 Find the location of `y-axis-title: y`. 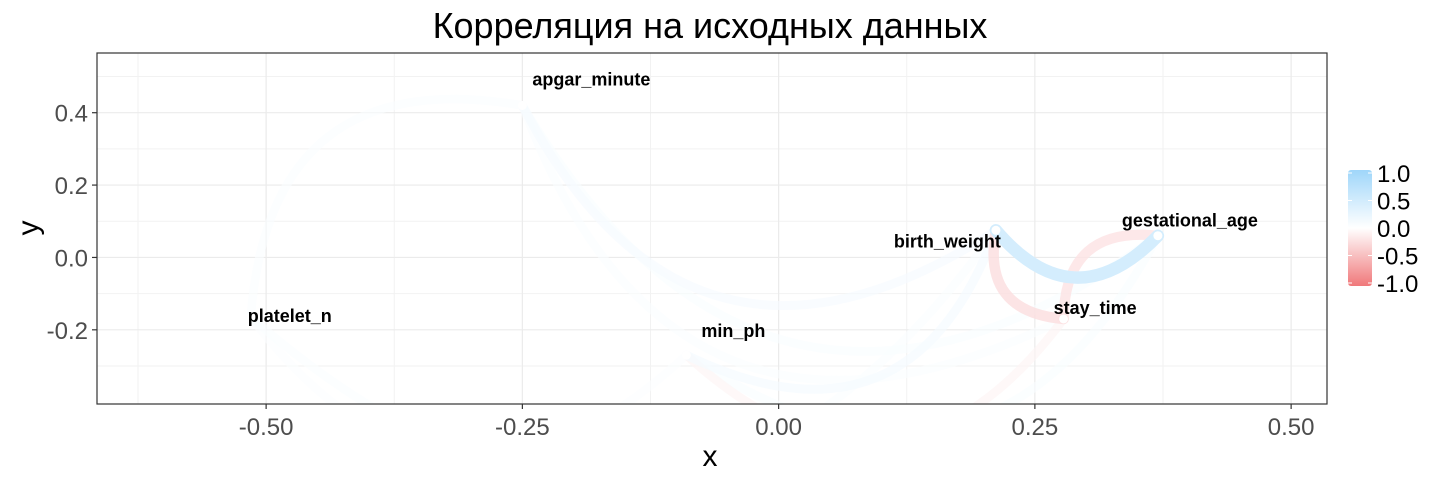

y-axis-title: y is located at coordinates (28, 228).